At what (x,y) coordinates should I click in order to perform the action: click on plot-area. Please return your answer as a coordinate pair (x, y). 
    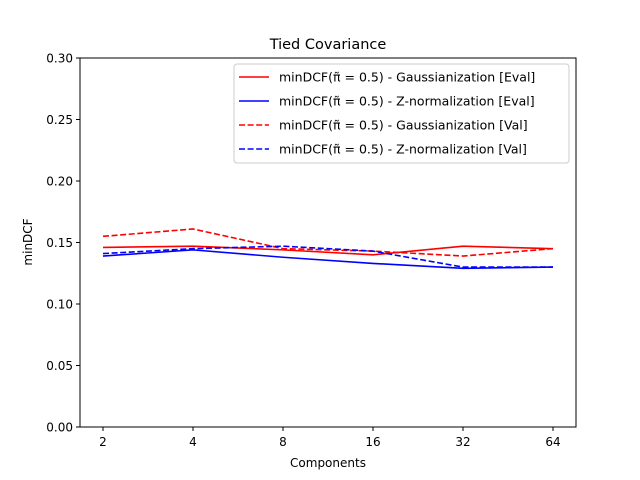
    Looking at the image, I should click on (328, 249).